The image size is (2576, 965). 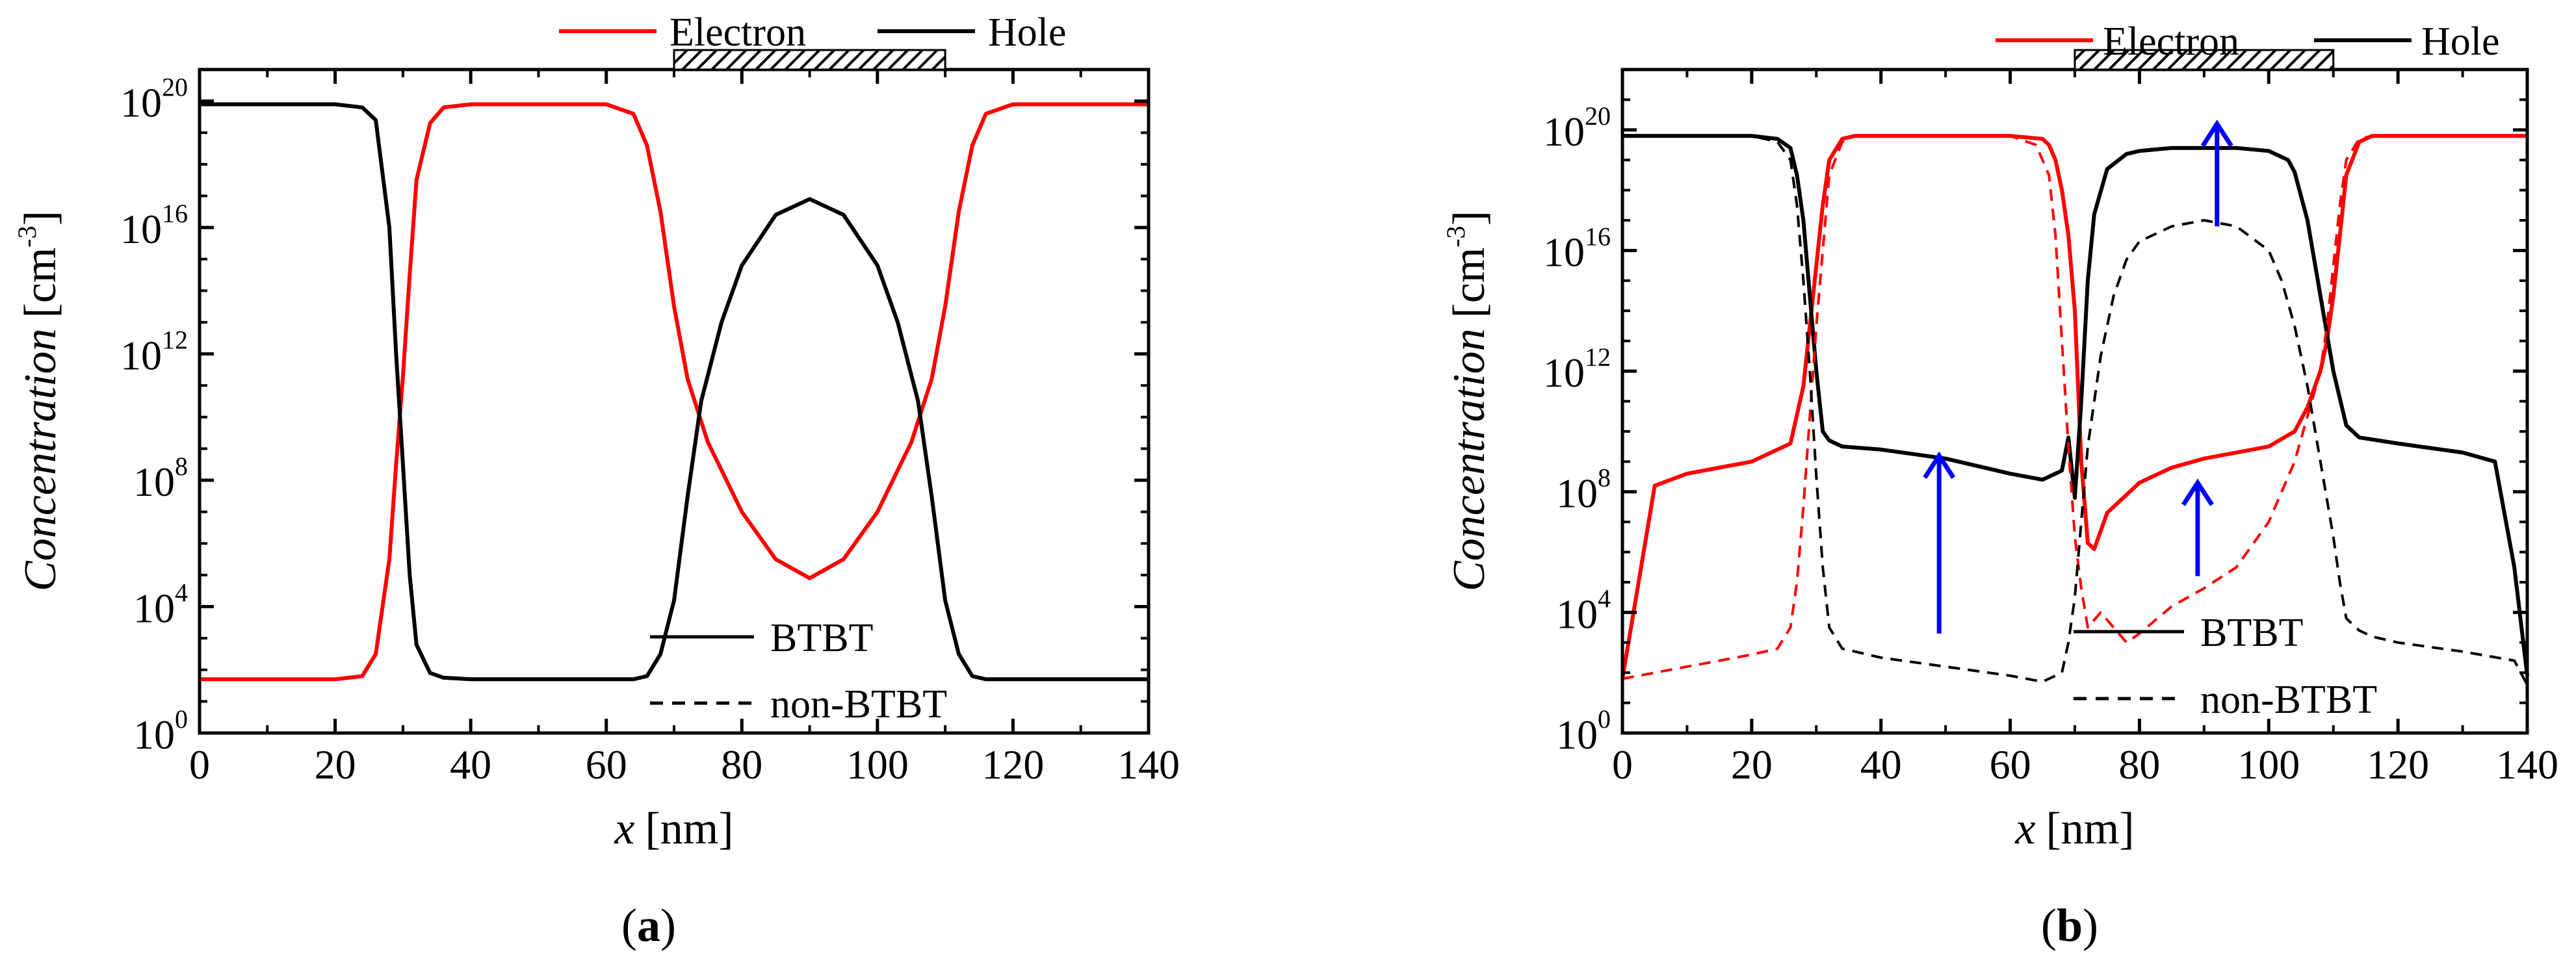 What do you see at coordinates (141, 356) in the screenshot?
I see `panel-a-y-tick-base-3: 10` at bounding box center [141, 356].